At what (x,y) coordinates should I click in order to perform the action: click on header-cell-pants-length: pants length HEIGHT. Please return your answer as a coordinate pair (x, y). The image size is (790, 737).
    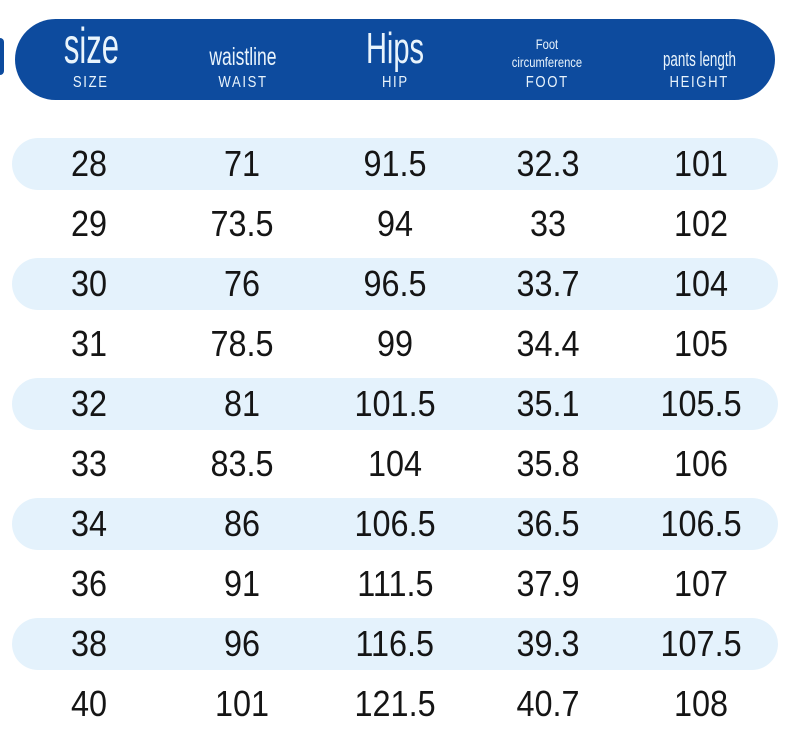
    Looking at the image, I should click on (699, 59).